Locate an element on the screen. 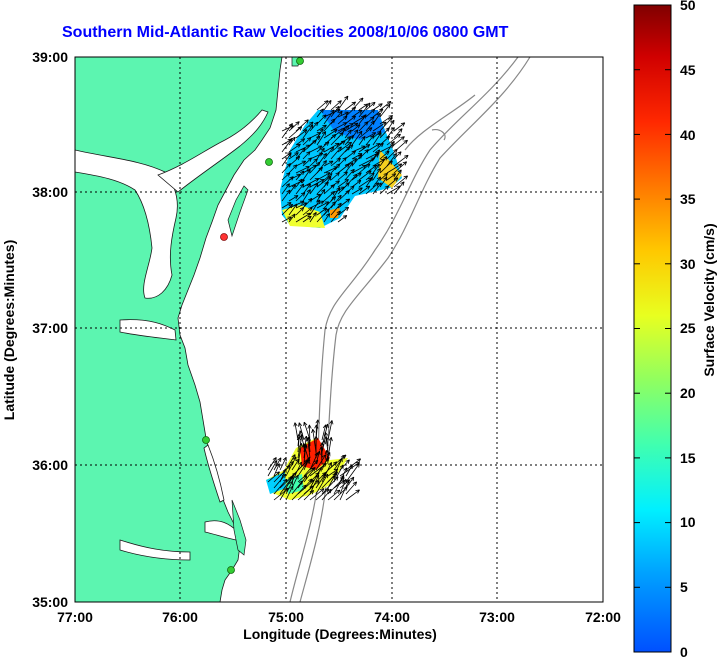  station-marker is located at coordinates (269, 162).